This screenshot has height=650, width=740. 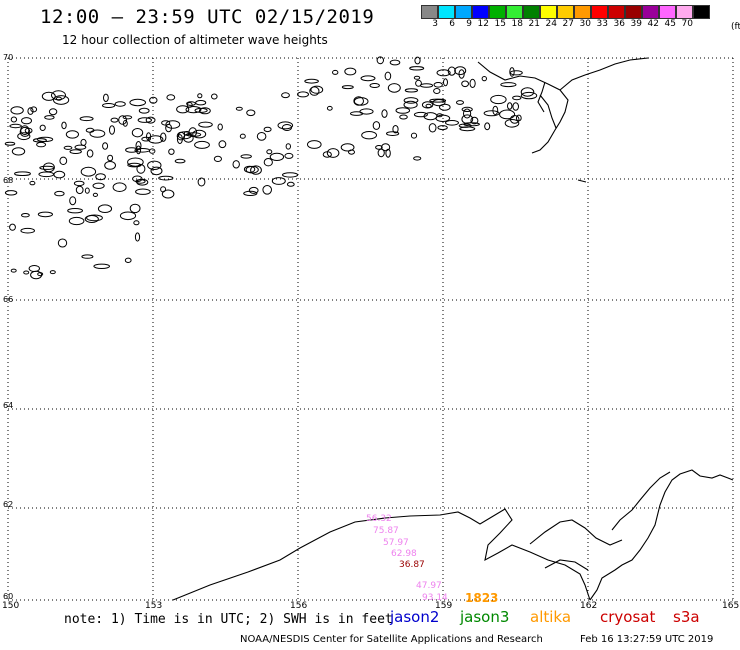 I want to click on legend-unit: (ft), so click(x=735, y=27).